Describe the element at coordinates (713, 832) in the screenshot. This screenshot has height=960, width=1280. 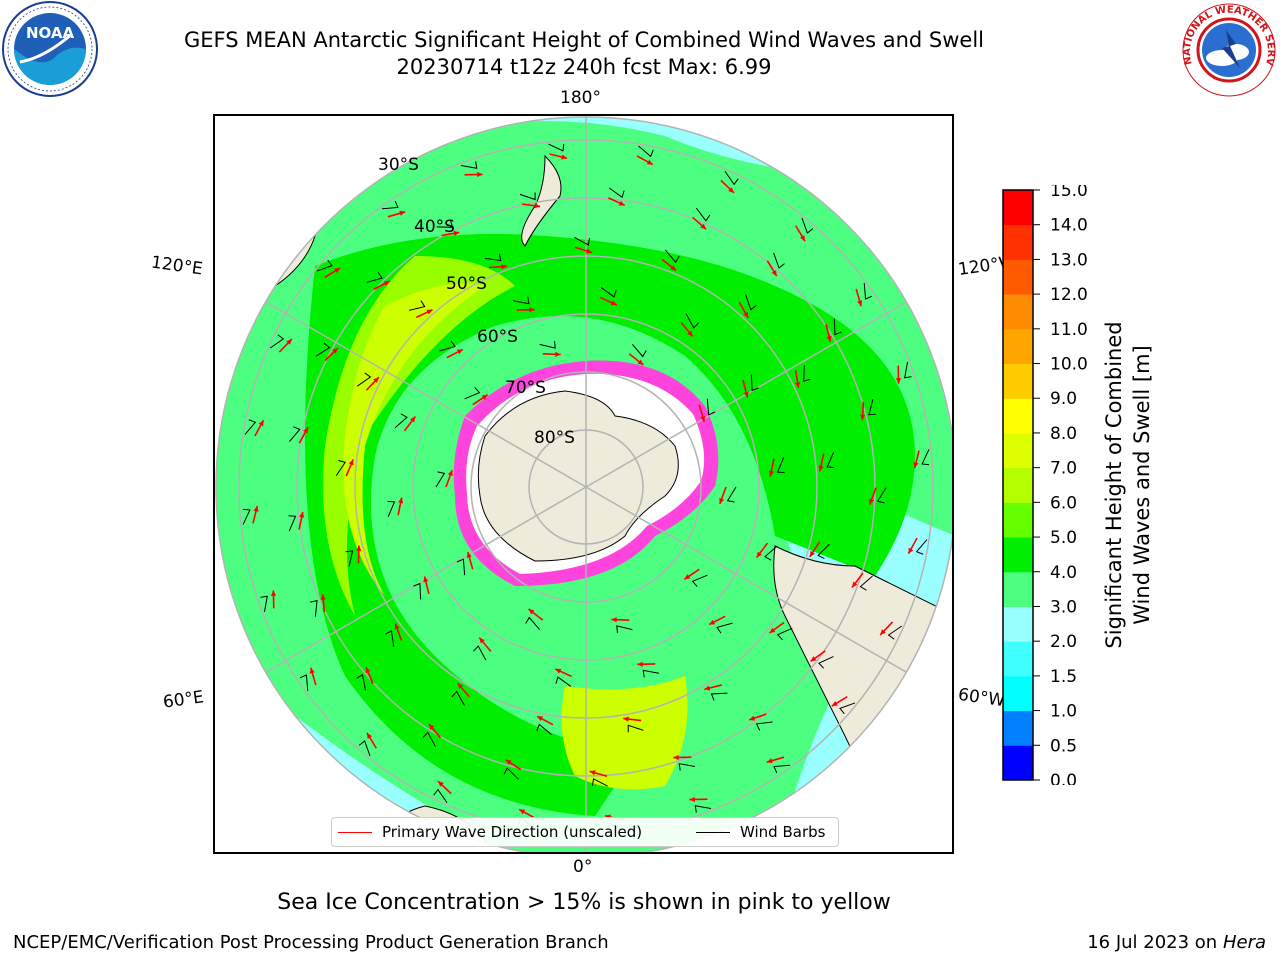
I see `legend-barb-line` at that location.